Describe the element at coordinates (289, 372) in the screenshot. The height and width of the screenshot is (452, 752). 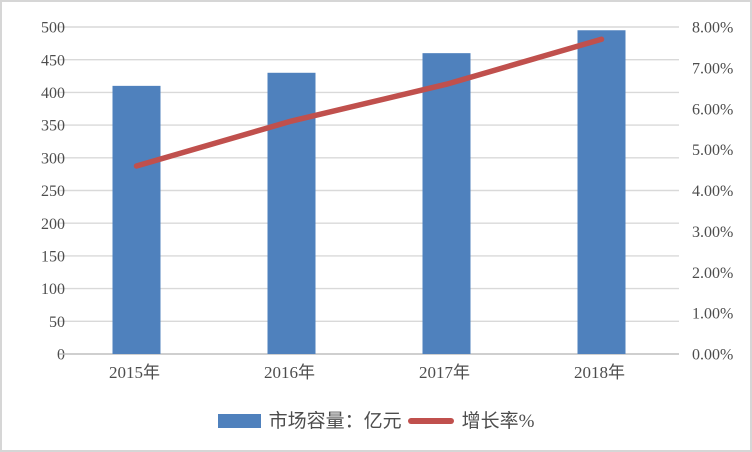
I see `x-axis-label: 2016年` at that location.